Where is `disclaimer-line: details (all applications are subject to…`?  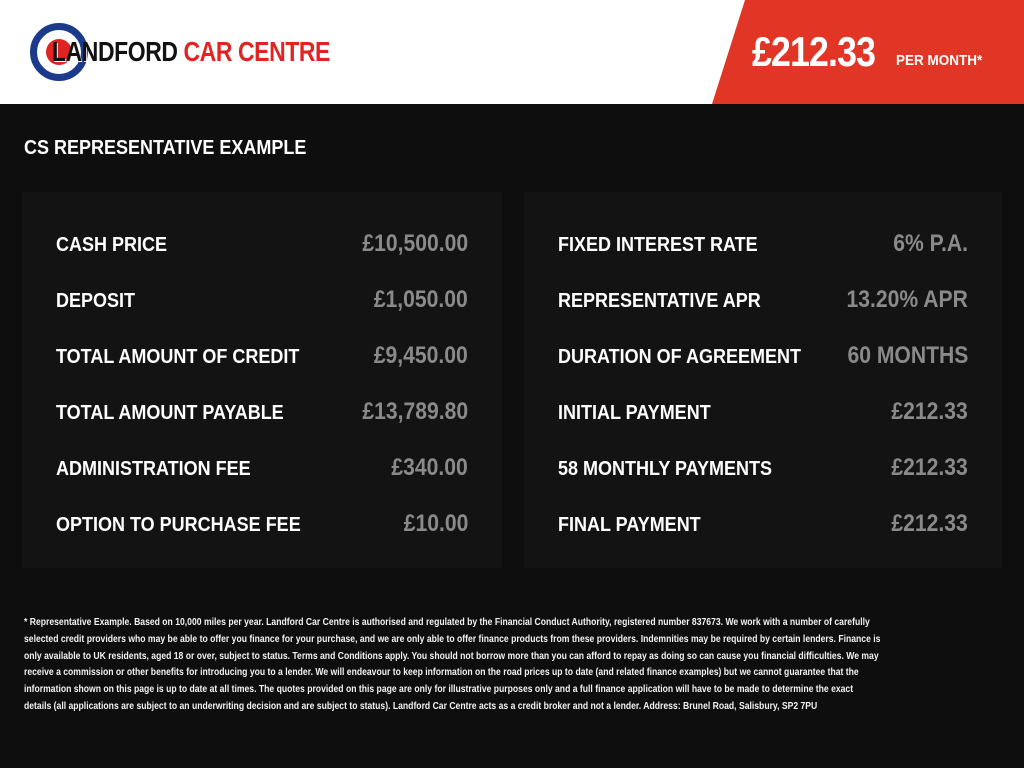 disclaimer-line: details (all applications are subject to… is located at coordinates (421, 705).